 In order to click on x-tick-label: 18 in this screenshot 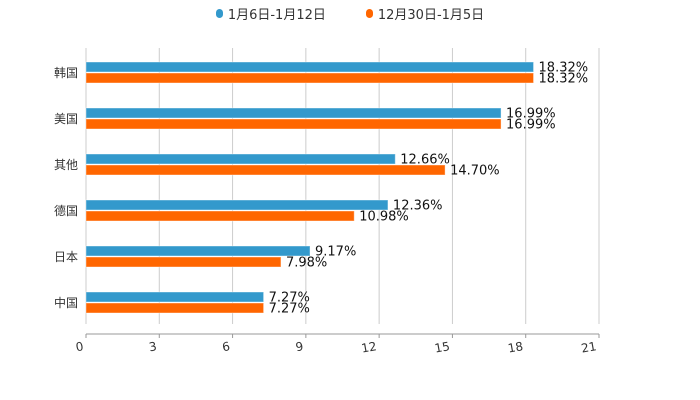, I will do `click(515, 347)`.